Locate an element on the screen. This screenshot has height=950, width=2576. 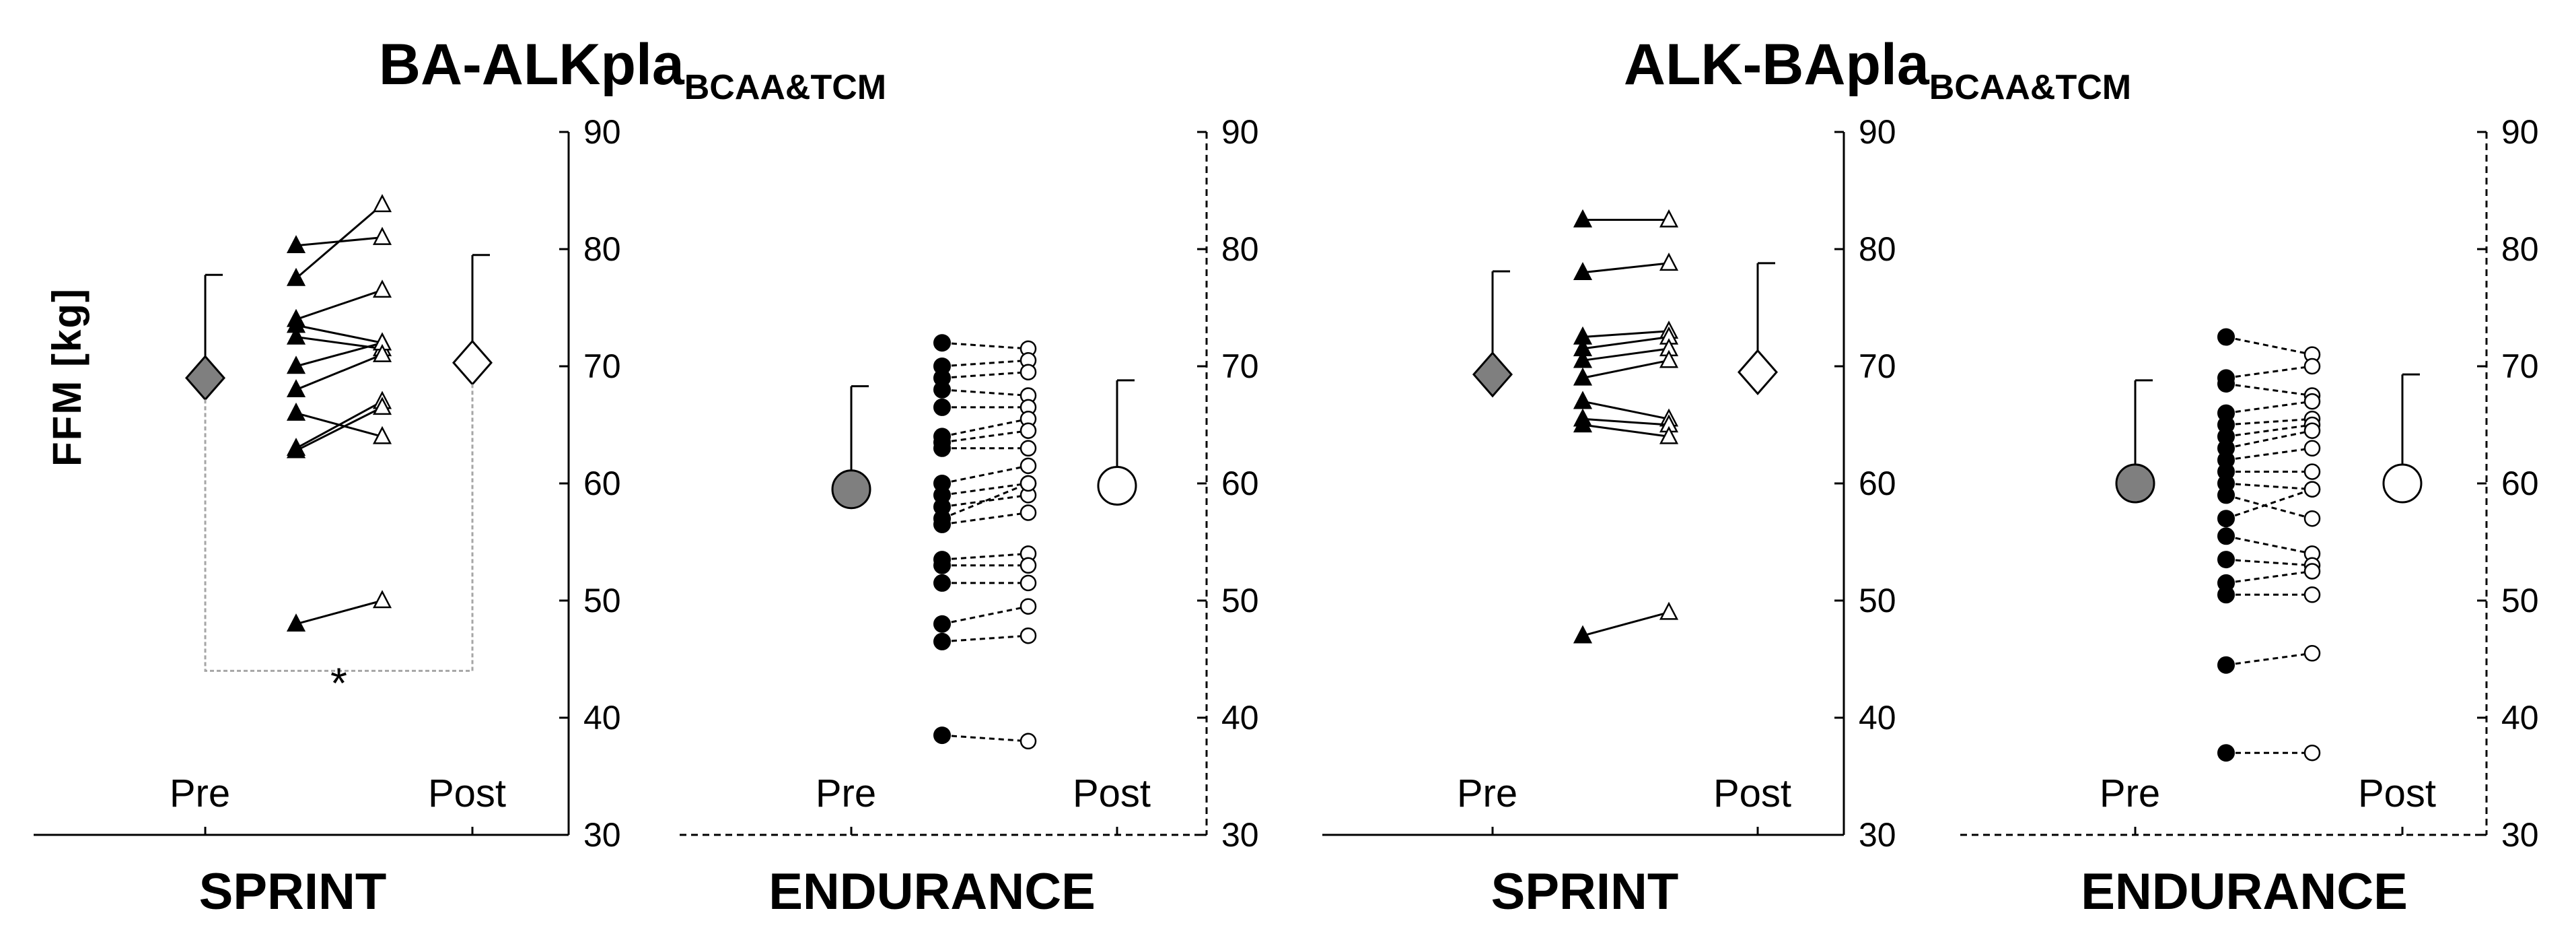
g0-endurance-tick-label-90: 90 is located at coordinates (1240, 132).